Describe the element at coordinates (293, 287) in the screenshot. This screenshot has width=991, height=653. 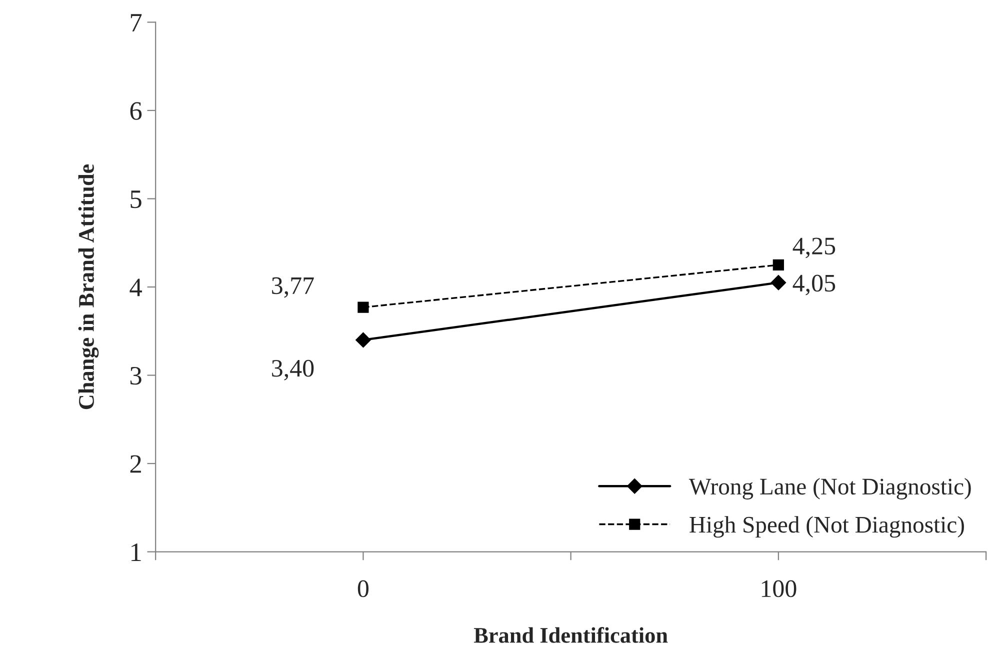
I see `data-label: 3,77` at that location.